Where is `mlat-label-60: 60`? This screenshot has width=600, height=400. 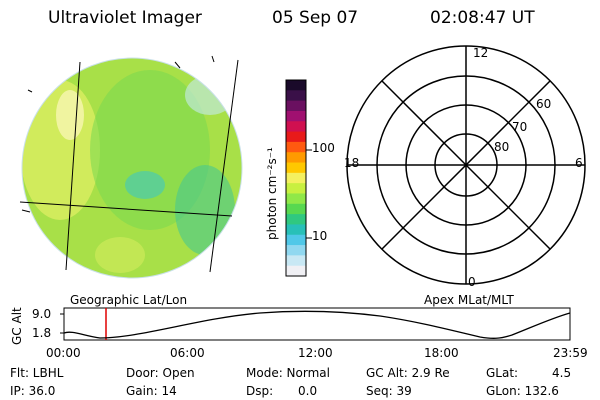 mlat-label-60: 60 is located at coordinates (544, 104).